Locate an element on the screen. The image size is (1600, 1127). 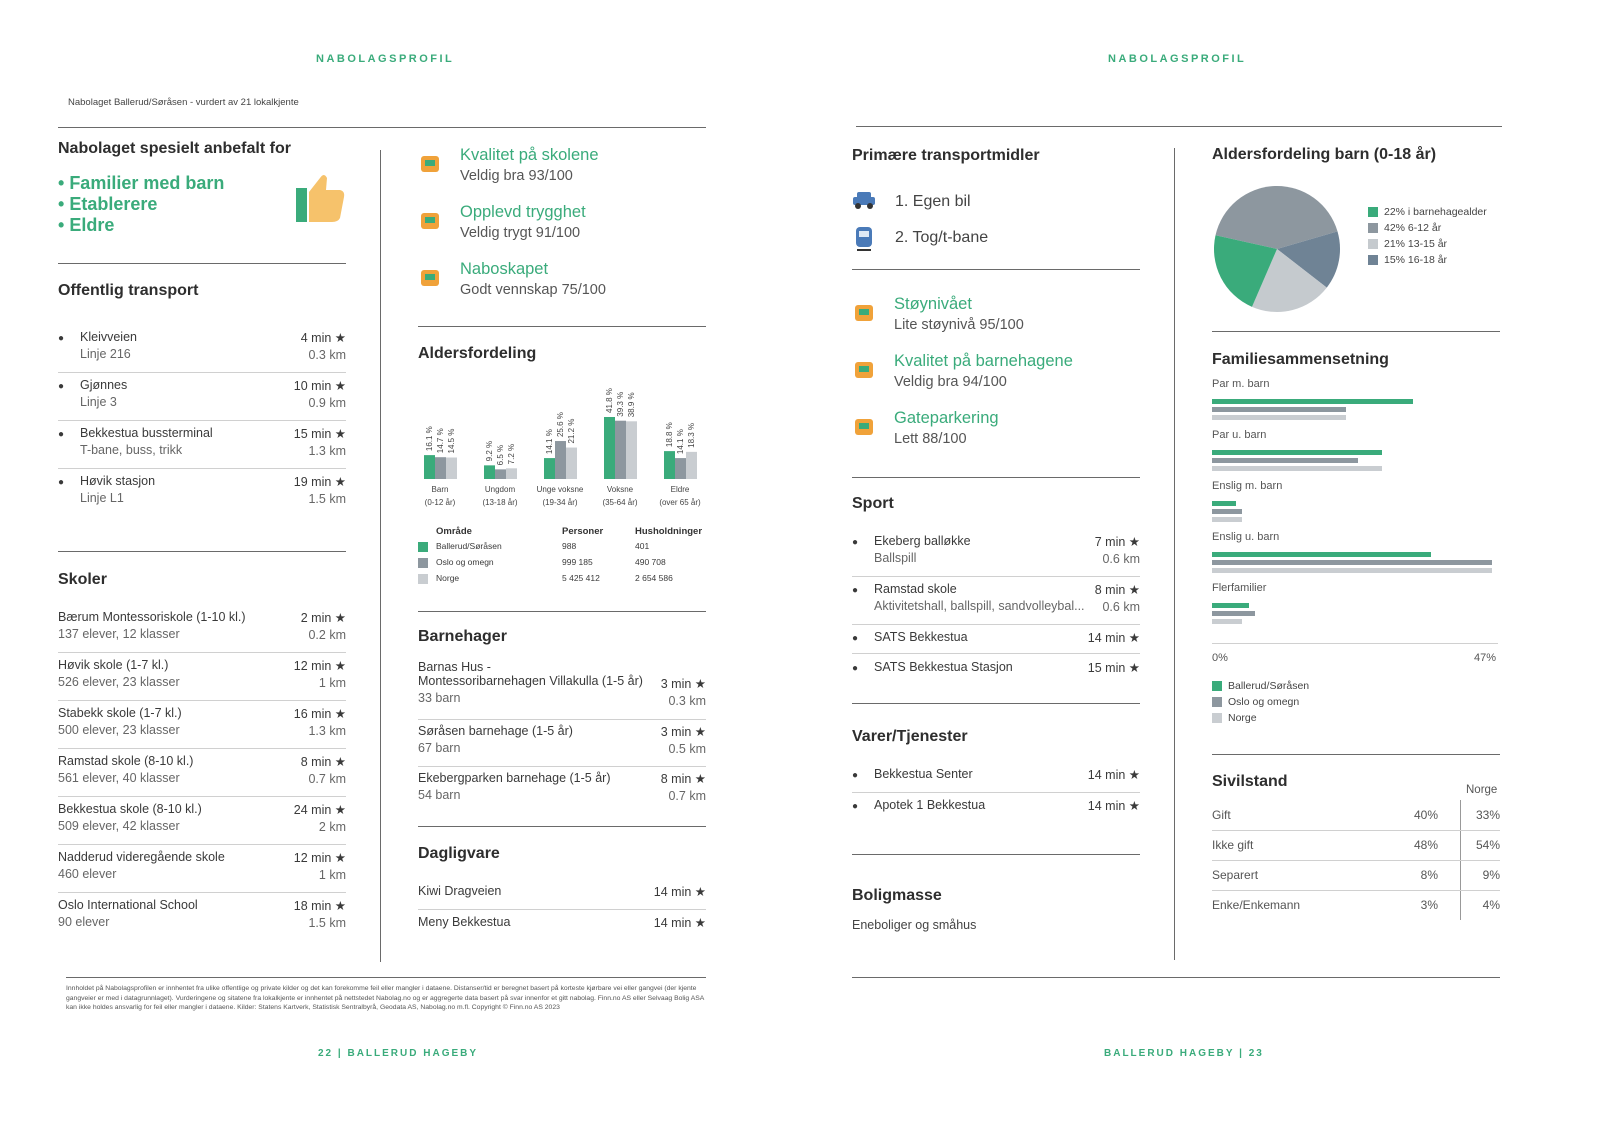
walk-time: 14 min ★ is located at coordinates (680, 891).